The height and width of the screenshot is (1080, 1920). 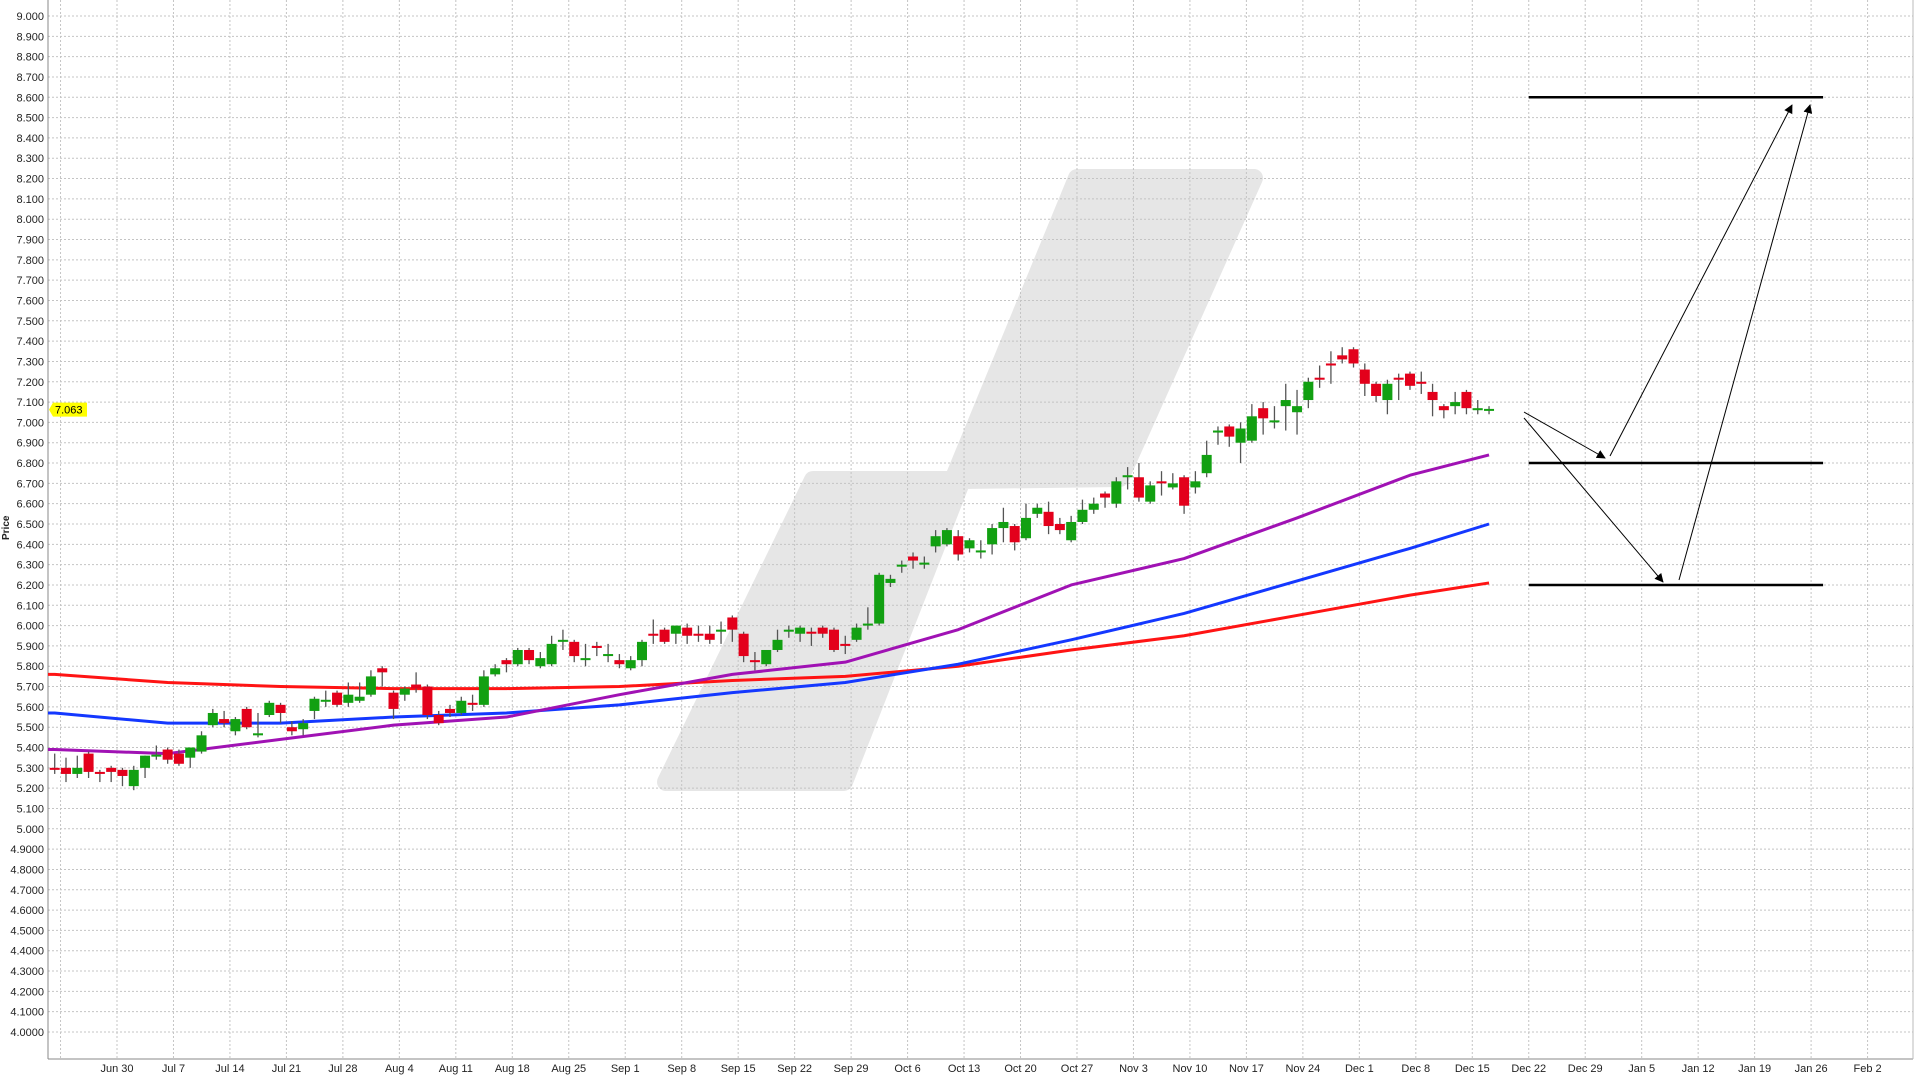 I want to click on x-tick-label: Sep 22, so click(x=794, y=1069).